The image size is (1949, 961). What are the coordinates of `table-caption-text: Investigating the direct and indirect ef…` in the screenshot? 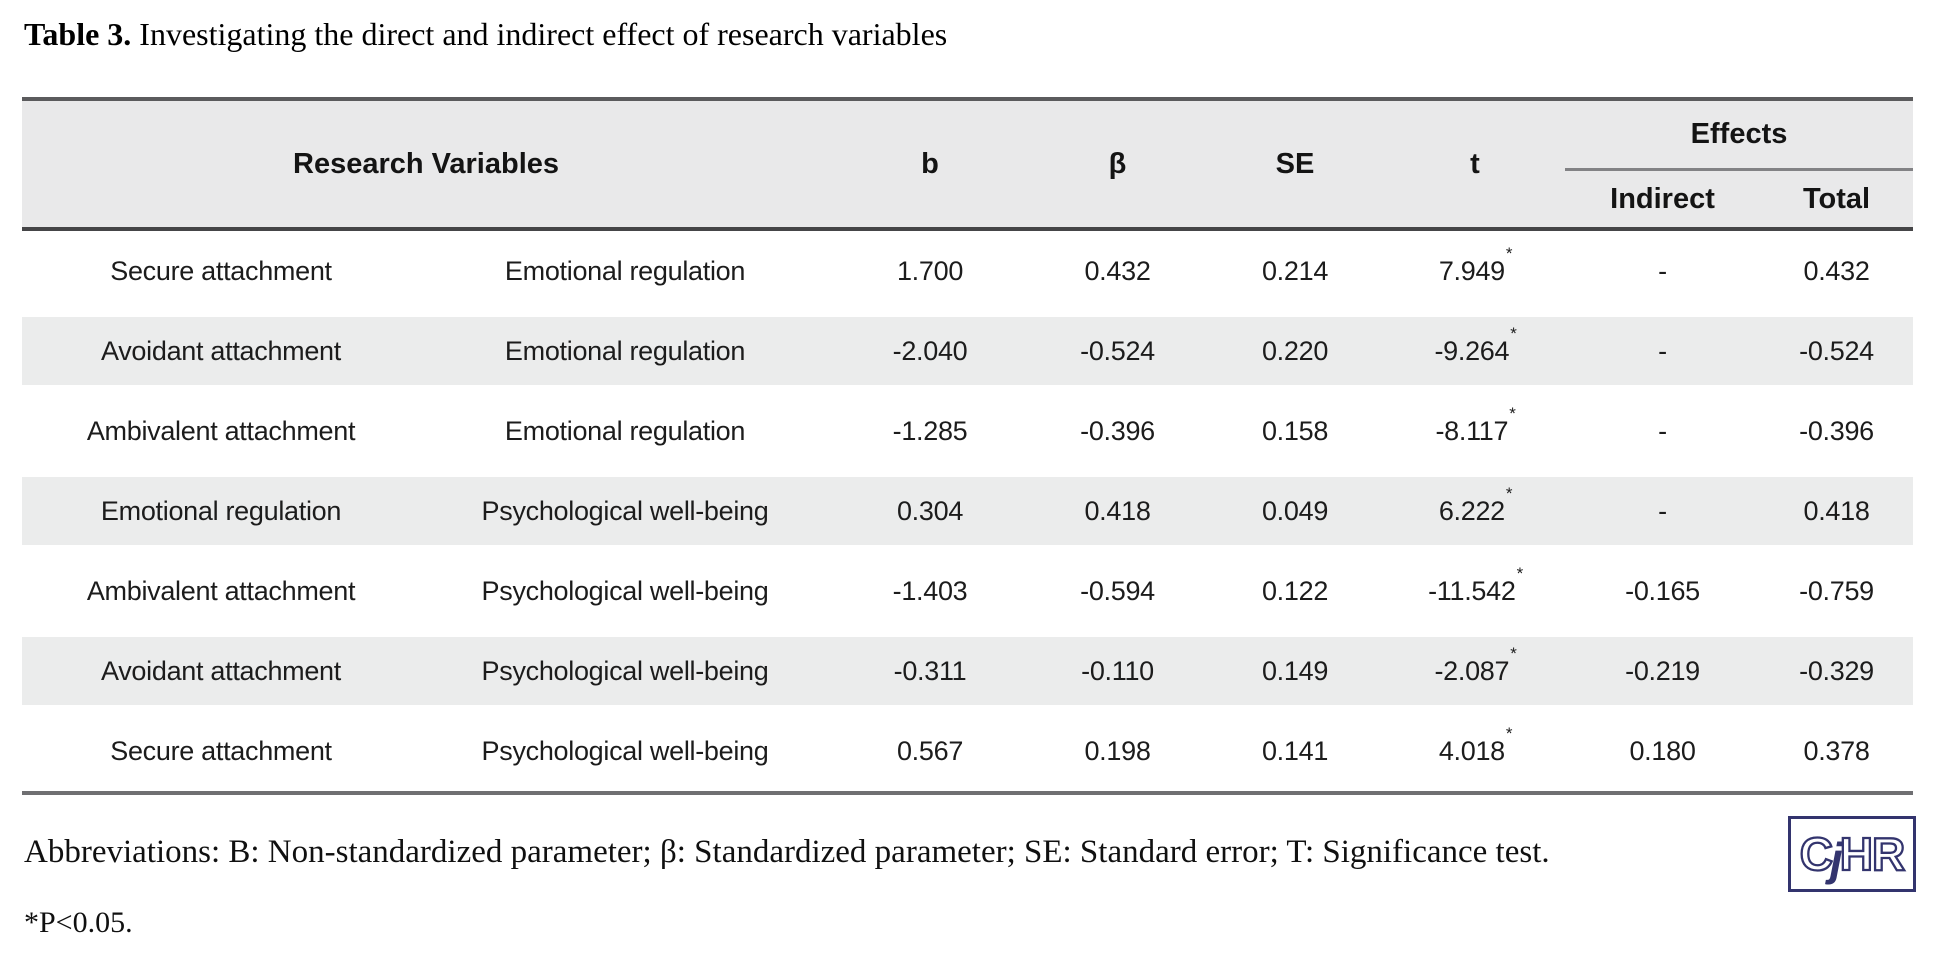 It's located at (539, 34).